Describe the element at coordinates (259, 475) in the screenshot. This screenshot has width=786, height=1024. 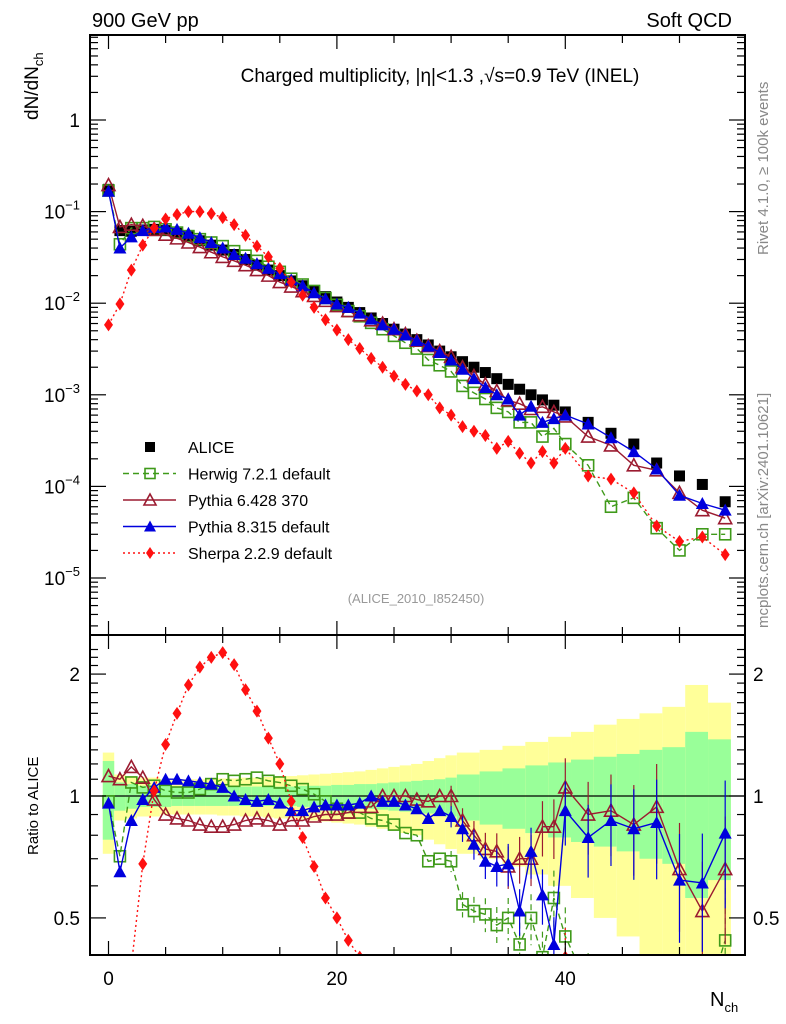
I see `legend-label: Herwig 7.2.1 default` at that location.